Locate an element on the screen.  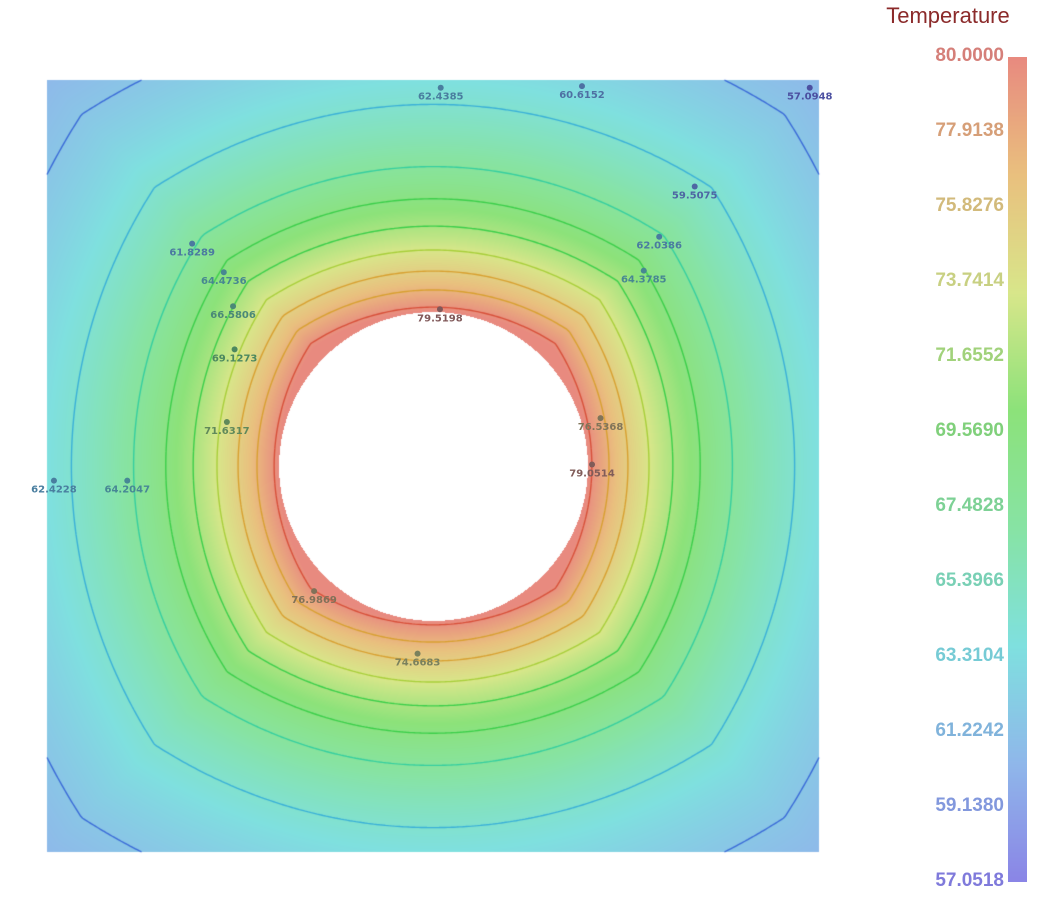
data-point-label: 69.1273 is located at coordinates (235, 358).